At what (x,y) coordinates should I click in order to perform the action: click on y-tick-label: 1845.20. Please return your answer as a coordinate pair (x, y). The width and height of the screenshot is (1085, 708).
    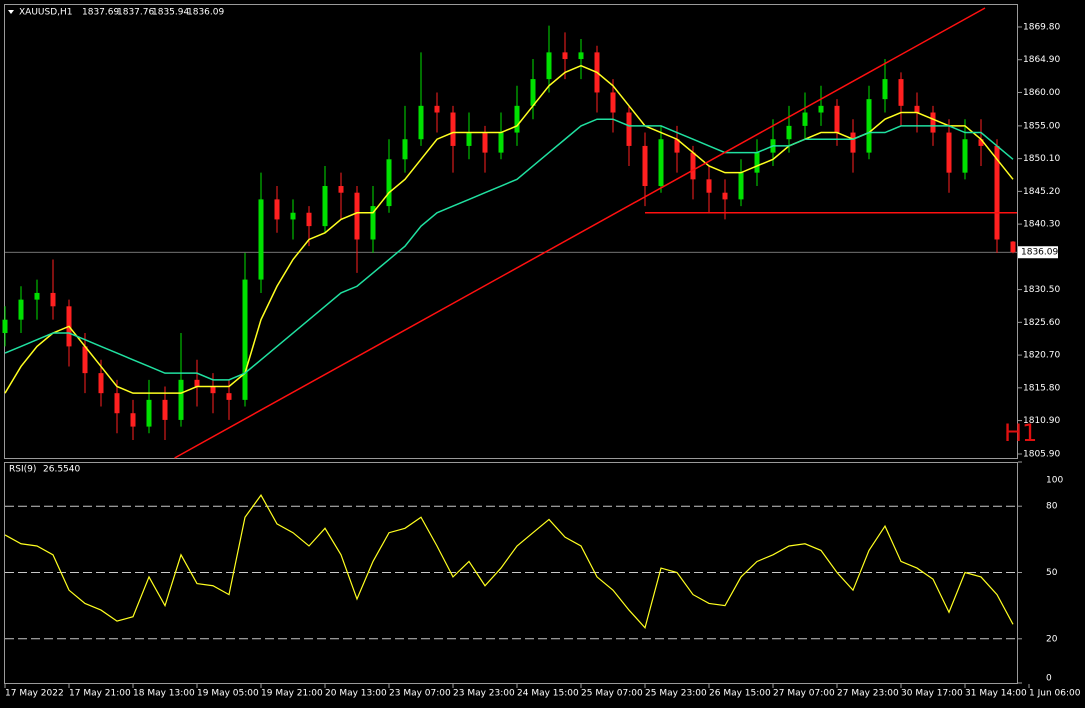
    Looking at the image, I should click on (1041, 192).